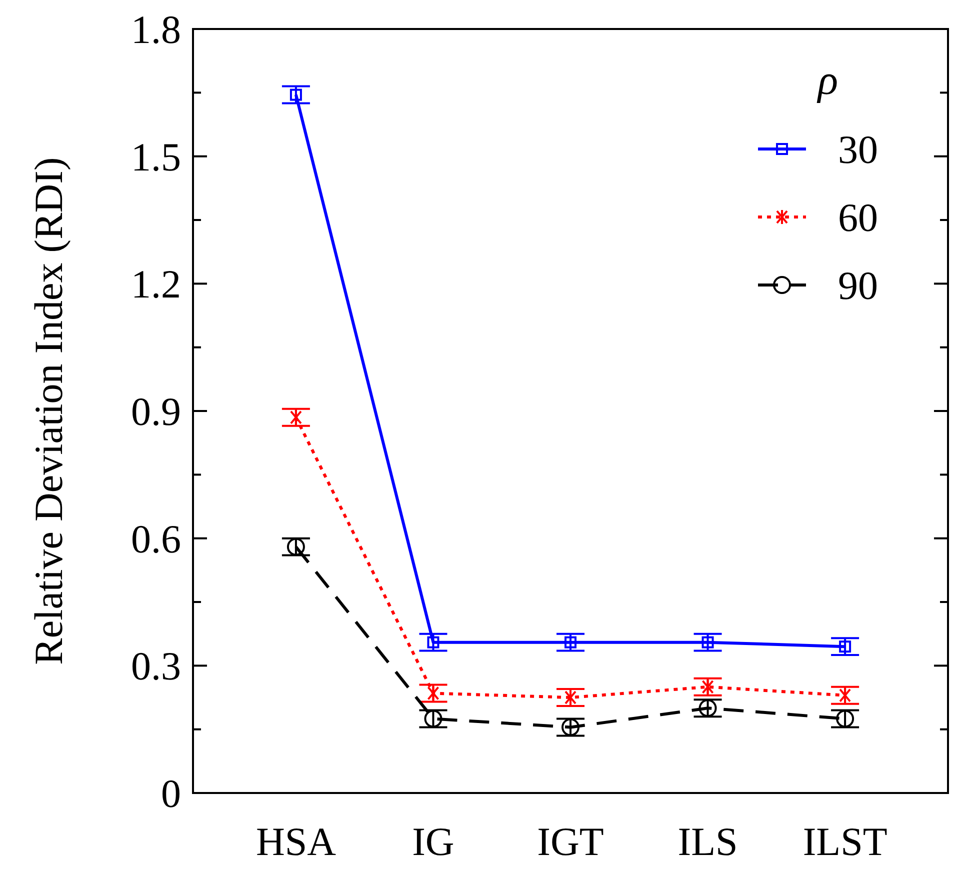  Describe the element at coordinates (48, 411) in the screenshot. I see `y-axis-title: Relative Deviation Index (RDI)` at that location.